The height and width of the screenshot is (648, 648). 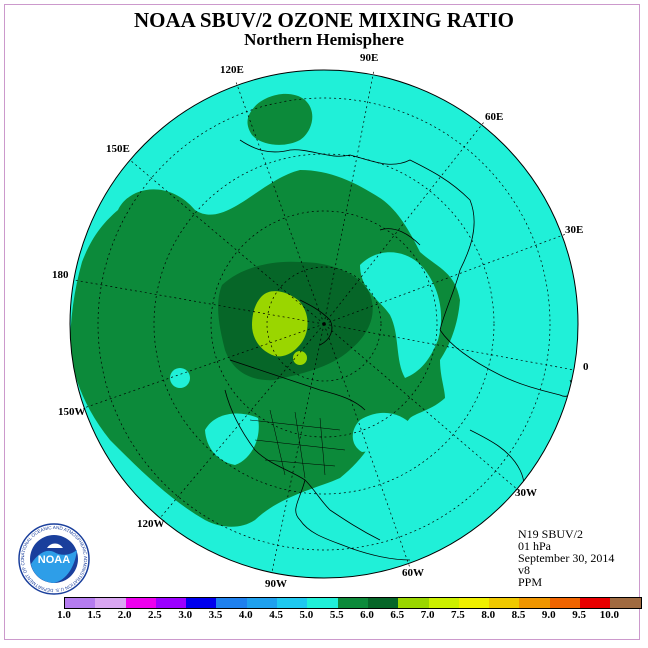 I want to click on colorbar-tick-label: 8.0, so click(x=488, y=615).